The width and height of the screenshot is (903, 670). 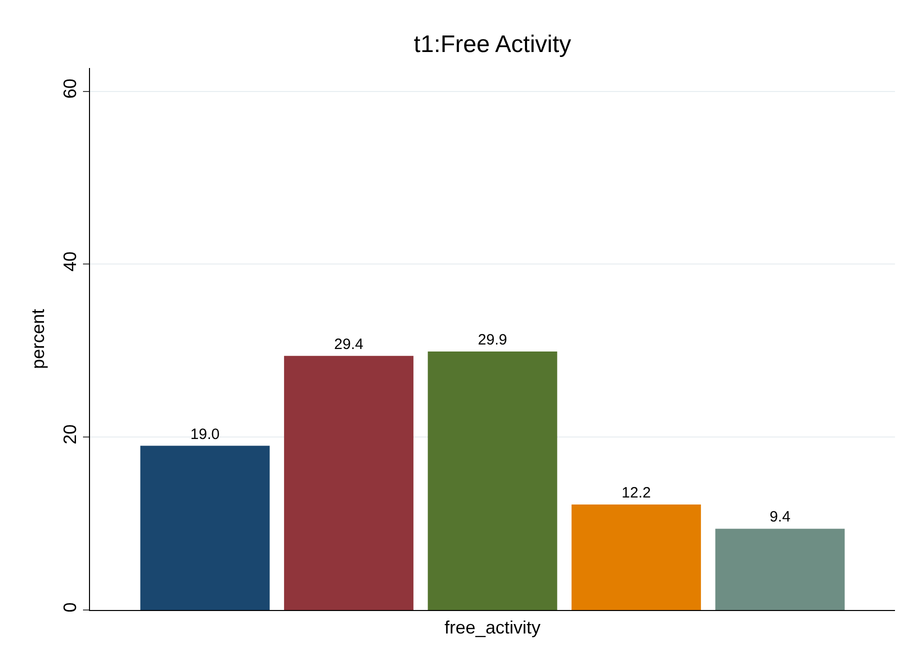 I want to click on chart-title: t1:Free Activity, so click(x=493, y=44).